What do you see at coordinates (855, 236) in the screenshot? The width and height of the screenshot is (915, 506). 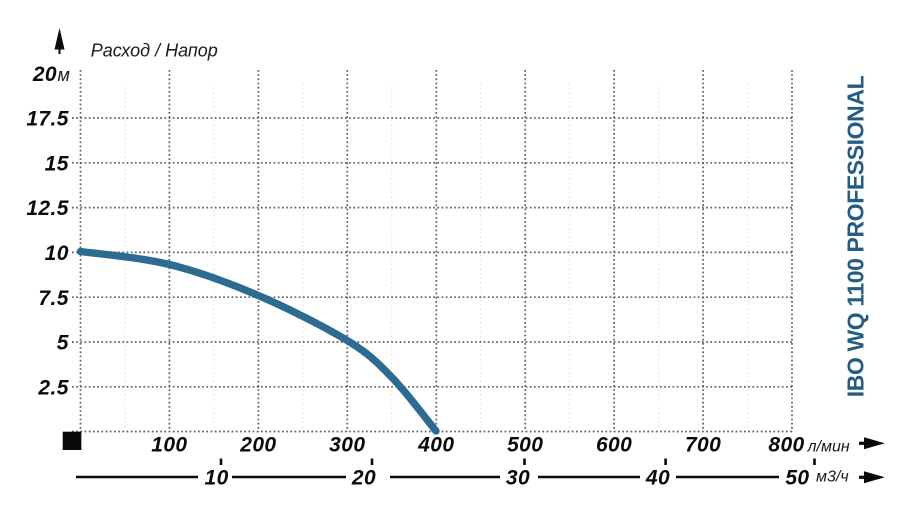 I see `svg-text: IBO WQ 1100 PROFESSIONAL` at bounding box center [855, 236].